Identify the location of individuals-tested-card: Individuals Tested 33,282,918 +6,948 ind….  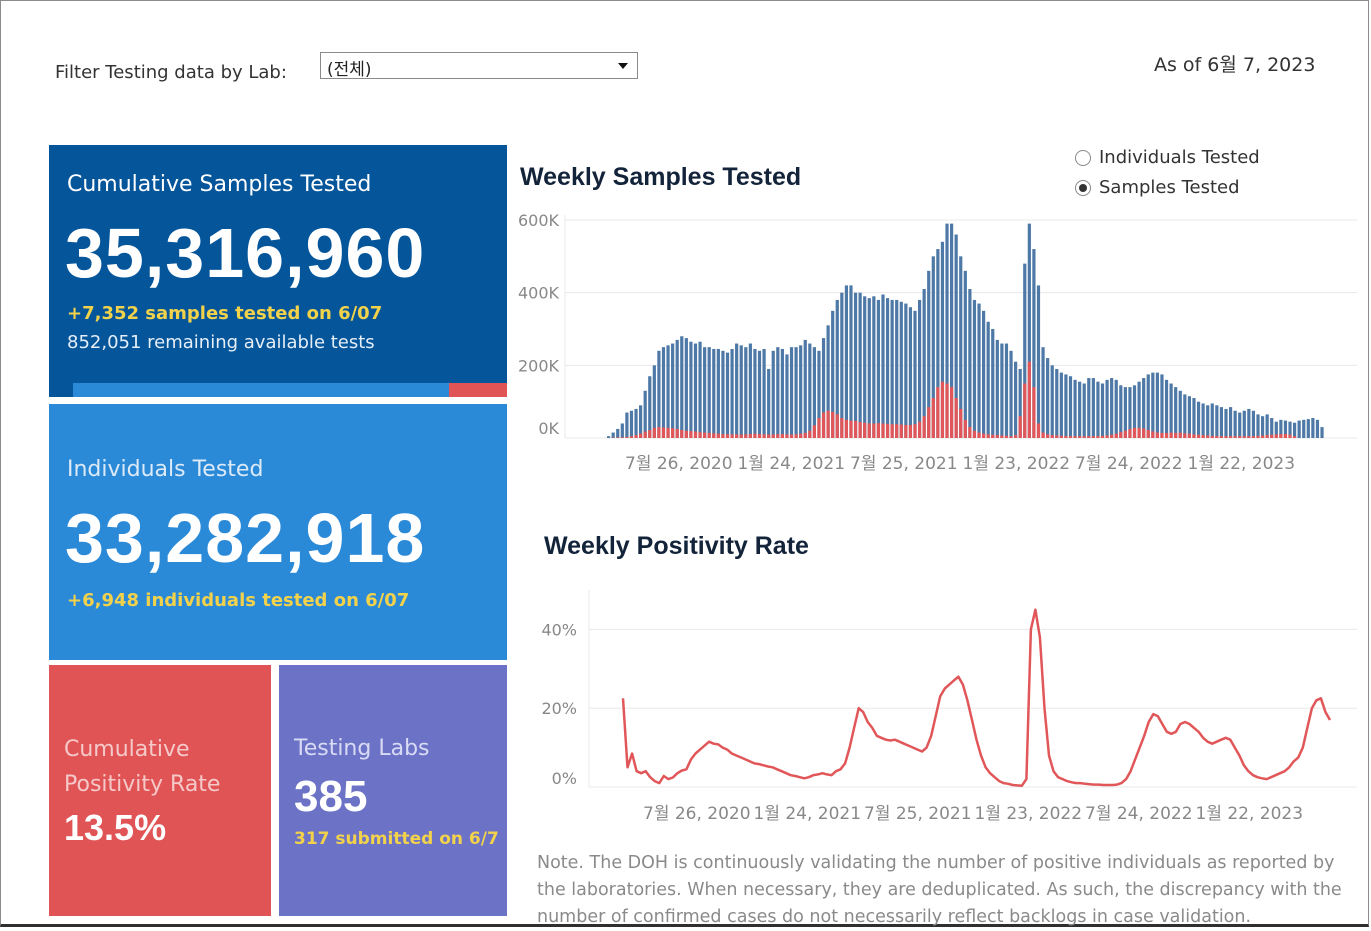
(278, 532).